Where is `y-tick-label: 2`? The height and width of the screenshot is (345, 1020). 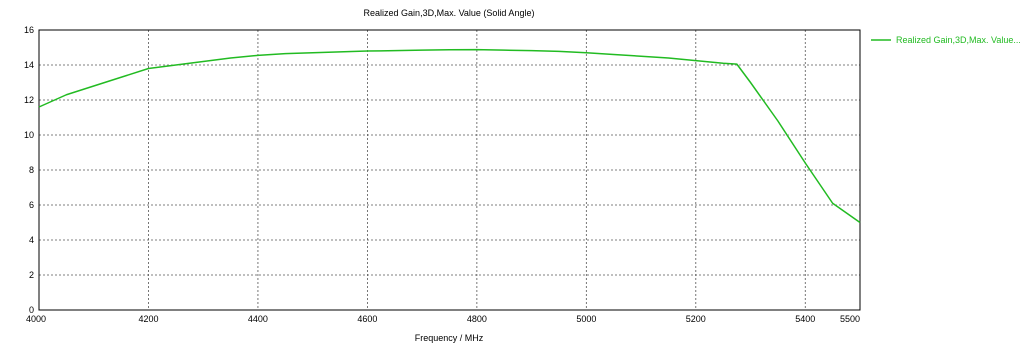 y-tick-label: 2 is located at coordinates (31, 275).